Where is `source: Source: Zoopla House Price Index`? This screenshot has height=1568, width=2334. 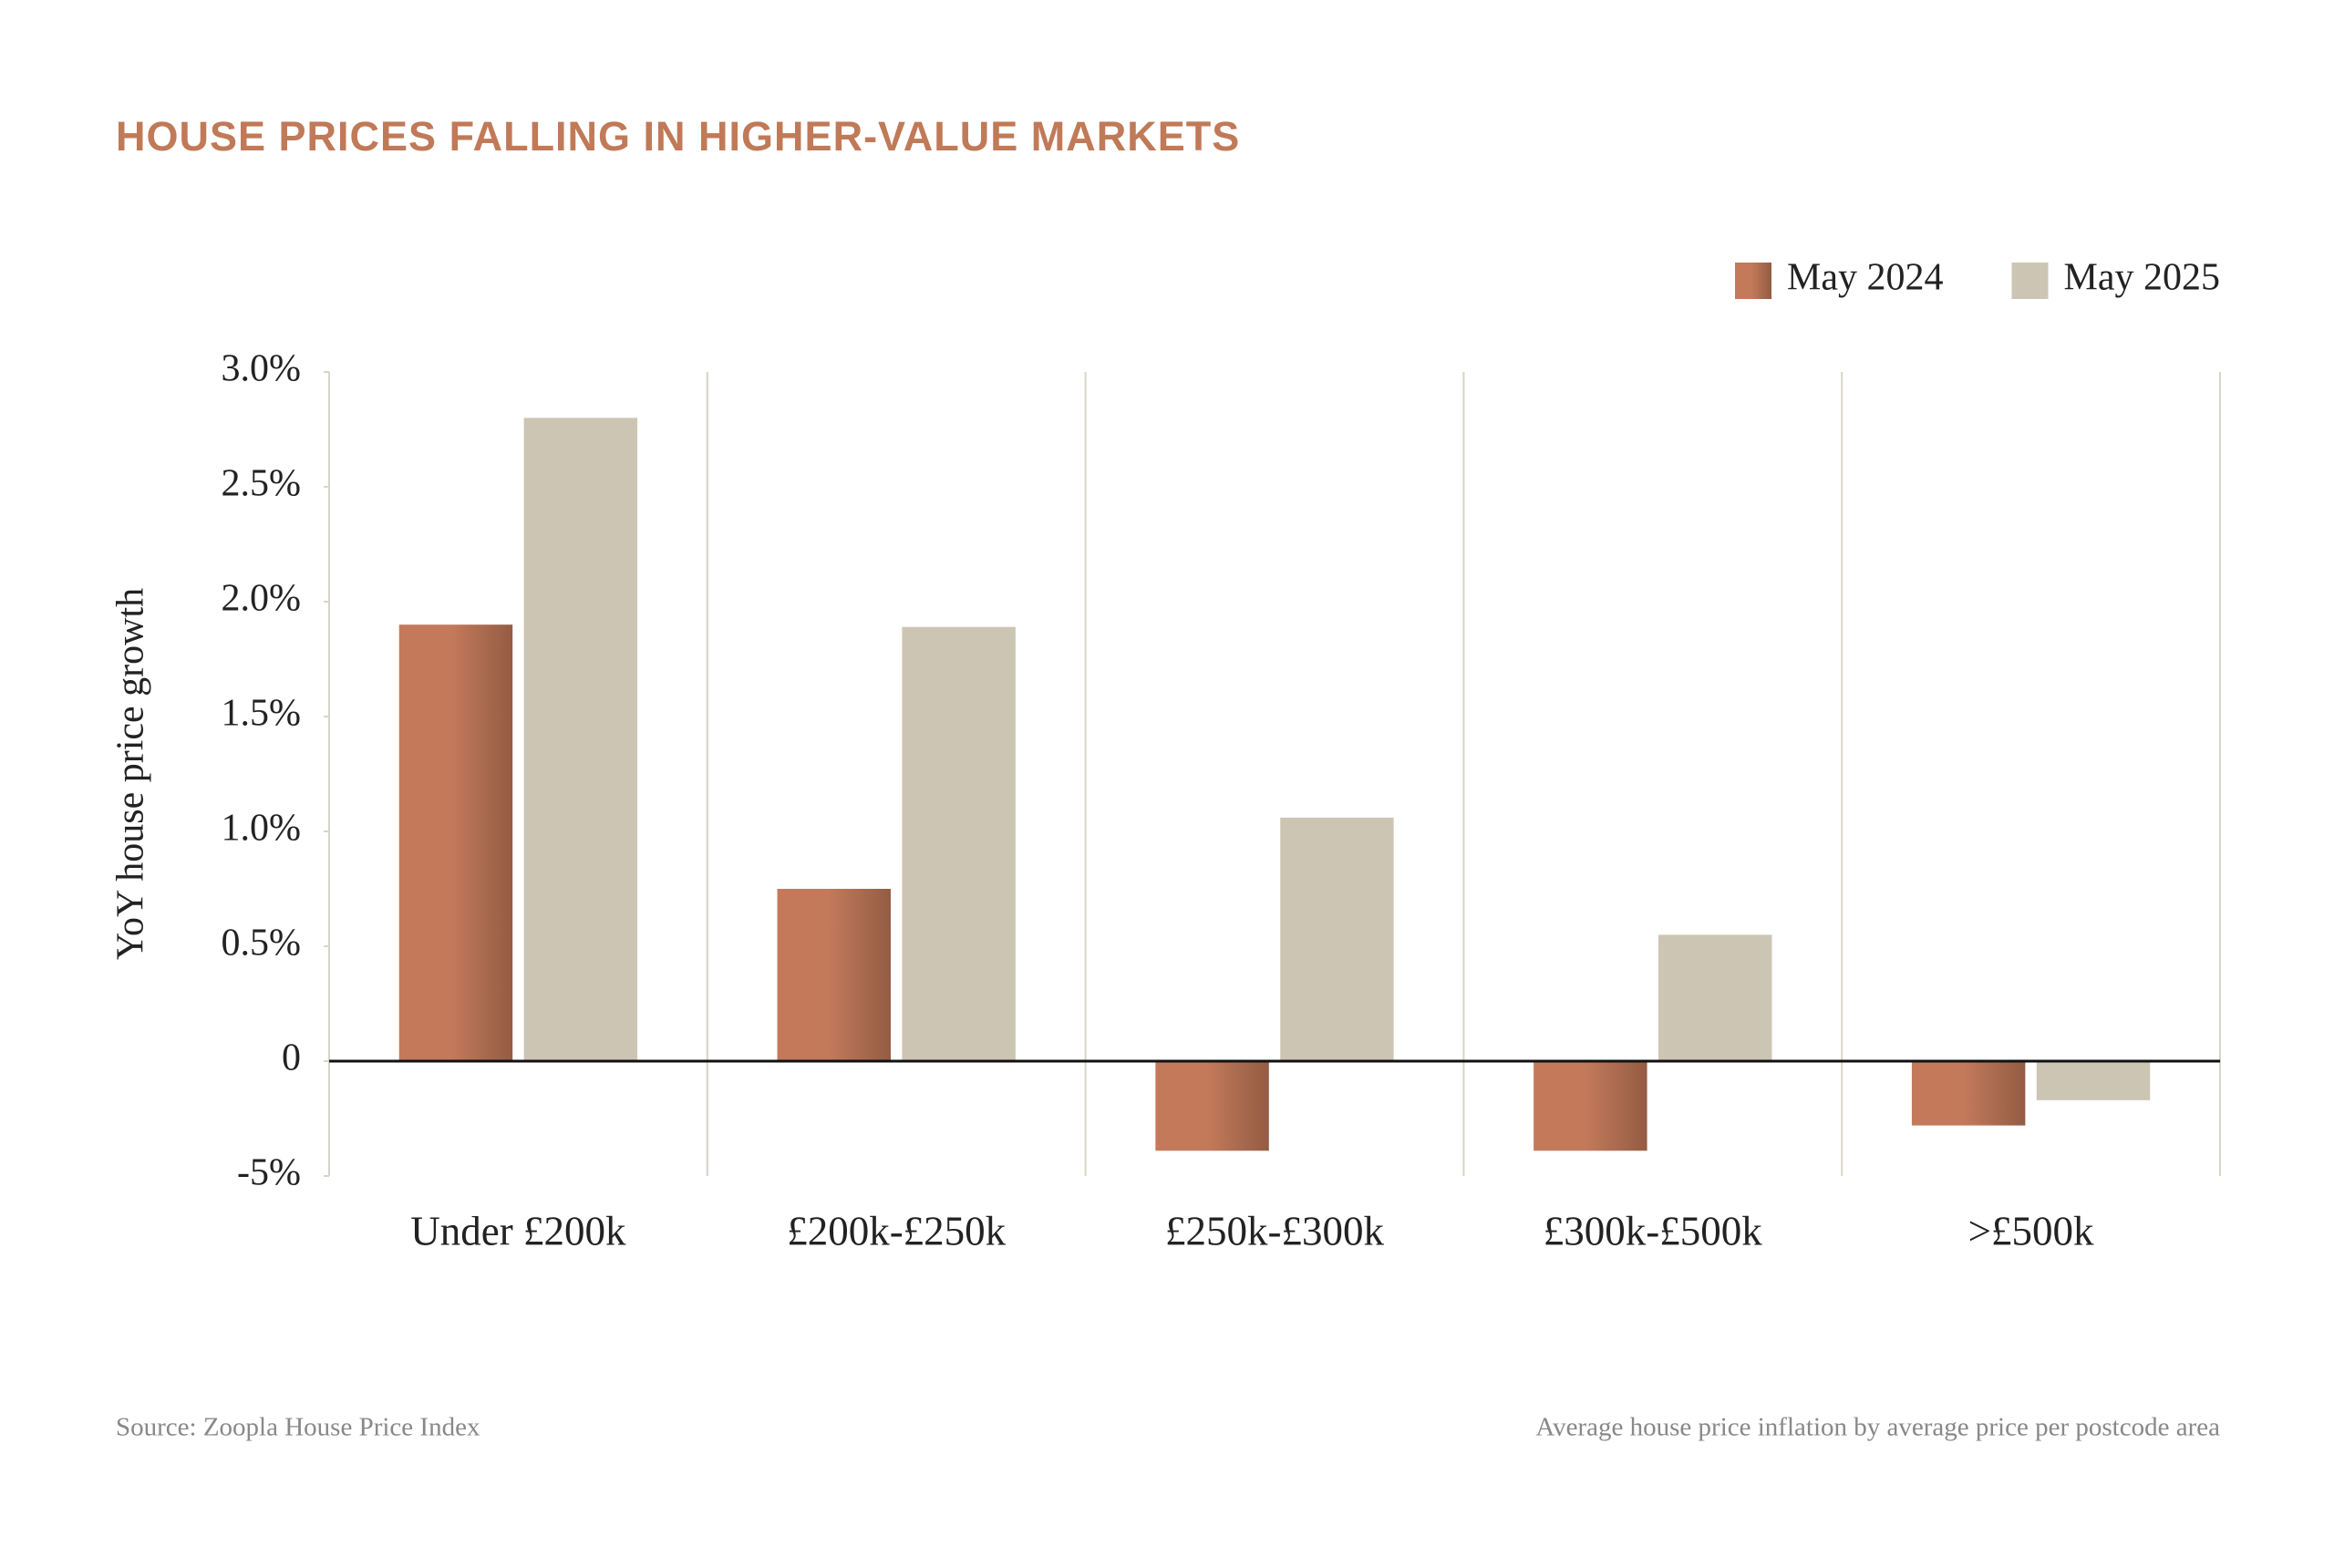
source: Source: Zoopla House Price Index is located at coordinates (298, 1427).